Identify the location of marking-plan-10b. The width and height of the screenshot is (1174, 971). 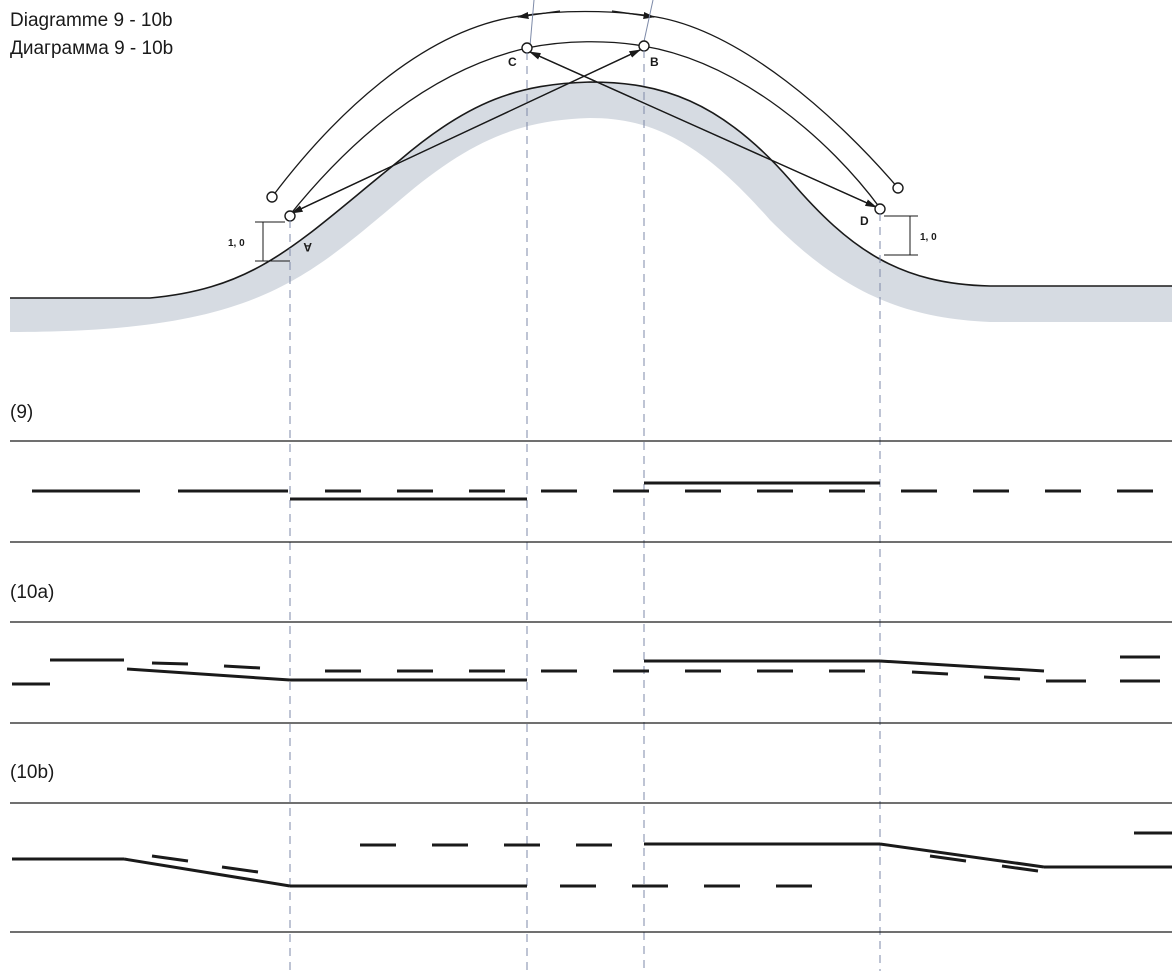
(591, 867).